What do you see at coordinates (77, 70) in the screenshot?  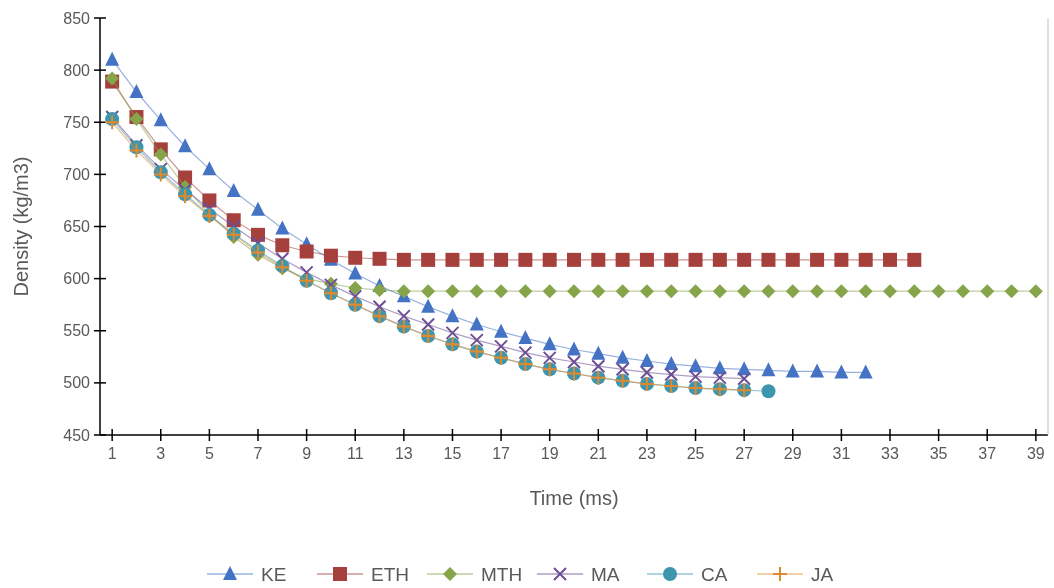 I see `y-tick-label: 800` at bounding box center [77, 70].